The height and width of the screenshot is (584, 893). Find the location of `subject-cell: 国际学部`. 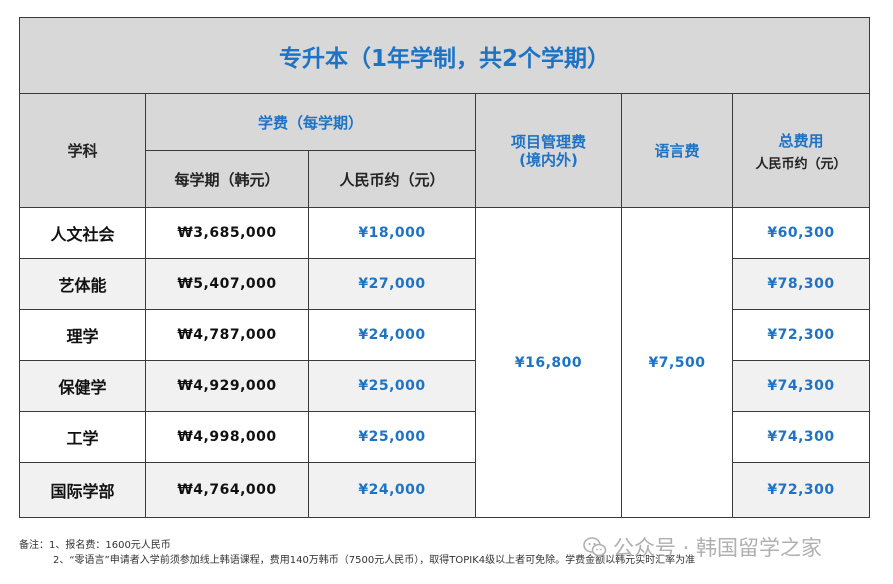

subject-cell: 国际学部 is located at coordinates (82, 490).